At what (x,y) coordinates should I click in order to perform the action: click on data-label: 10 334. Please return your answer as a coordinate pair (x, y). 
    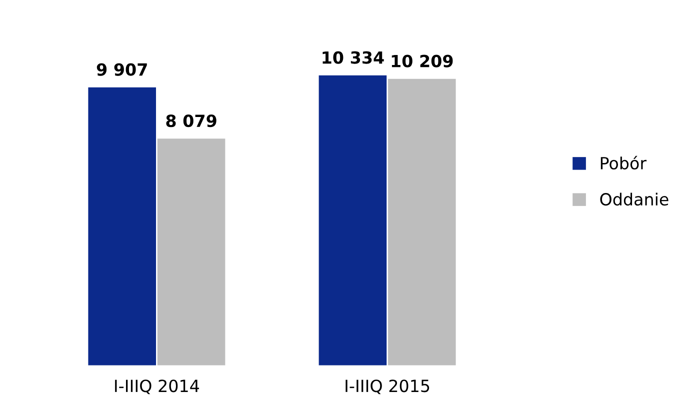
    Looking at the image, I should click on (353, 57).